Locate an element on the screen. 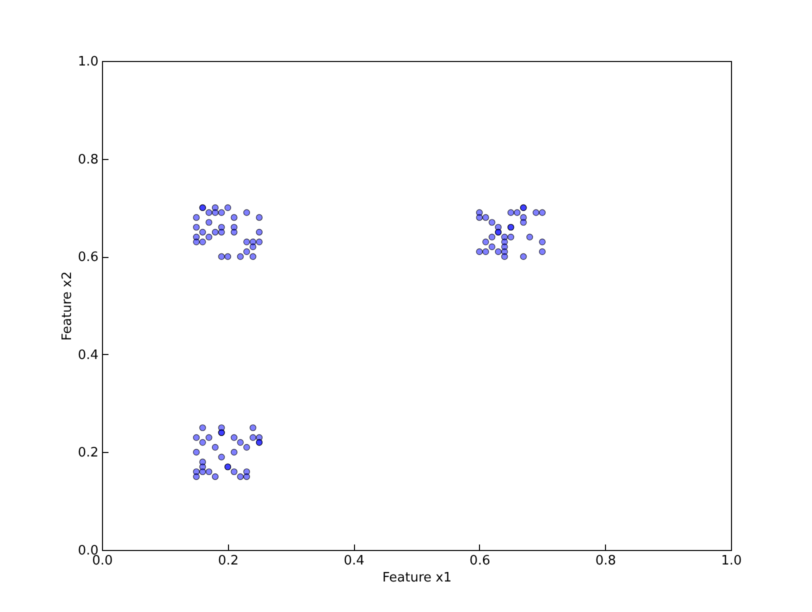 Image resolution: width=812 pixels, height=612 pixels. x-tick-label: 0.2 is located at coordinates (228, 561).